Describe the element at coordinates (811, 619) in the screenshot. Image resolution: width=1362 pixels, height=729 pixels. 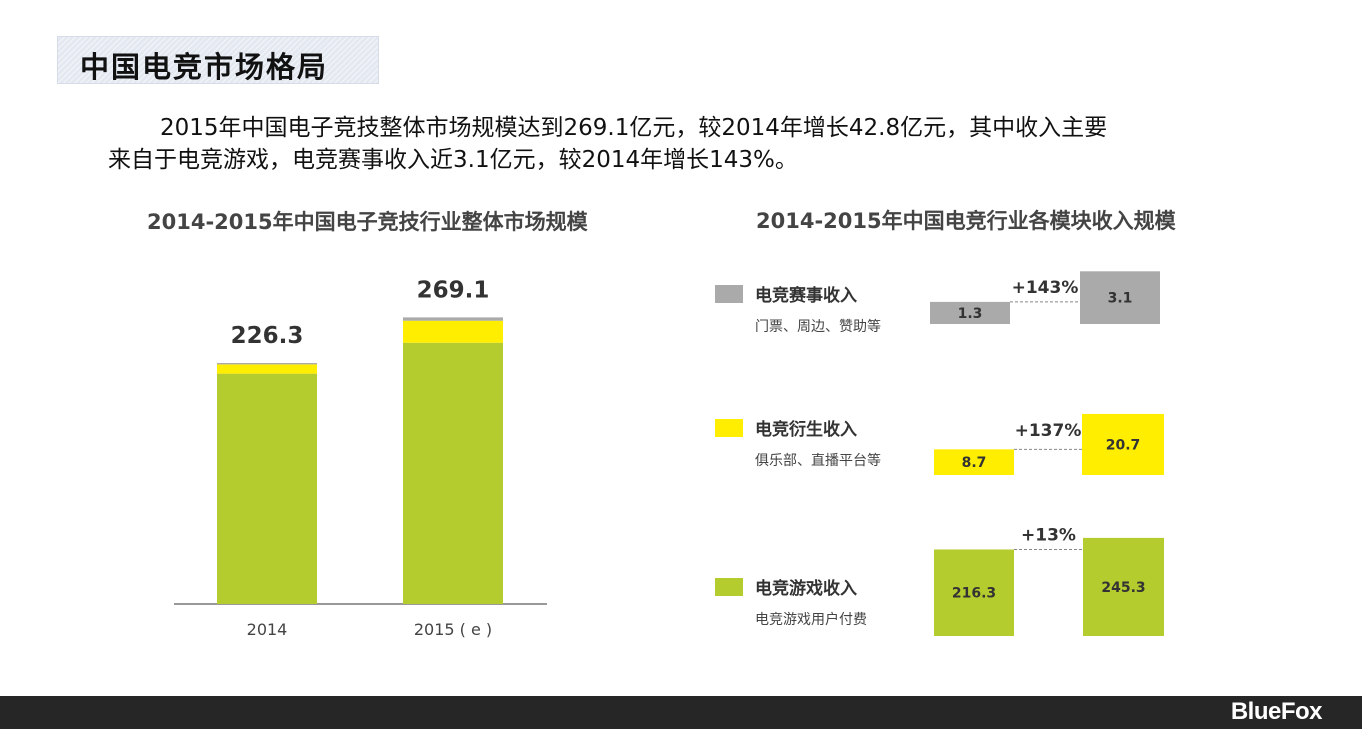
I see `legend-desc-game: 电竞游戏用户付费` at that location.